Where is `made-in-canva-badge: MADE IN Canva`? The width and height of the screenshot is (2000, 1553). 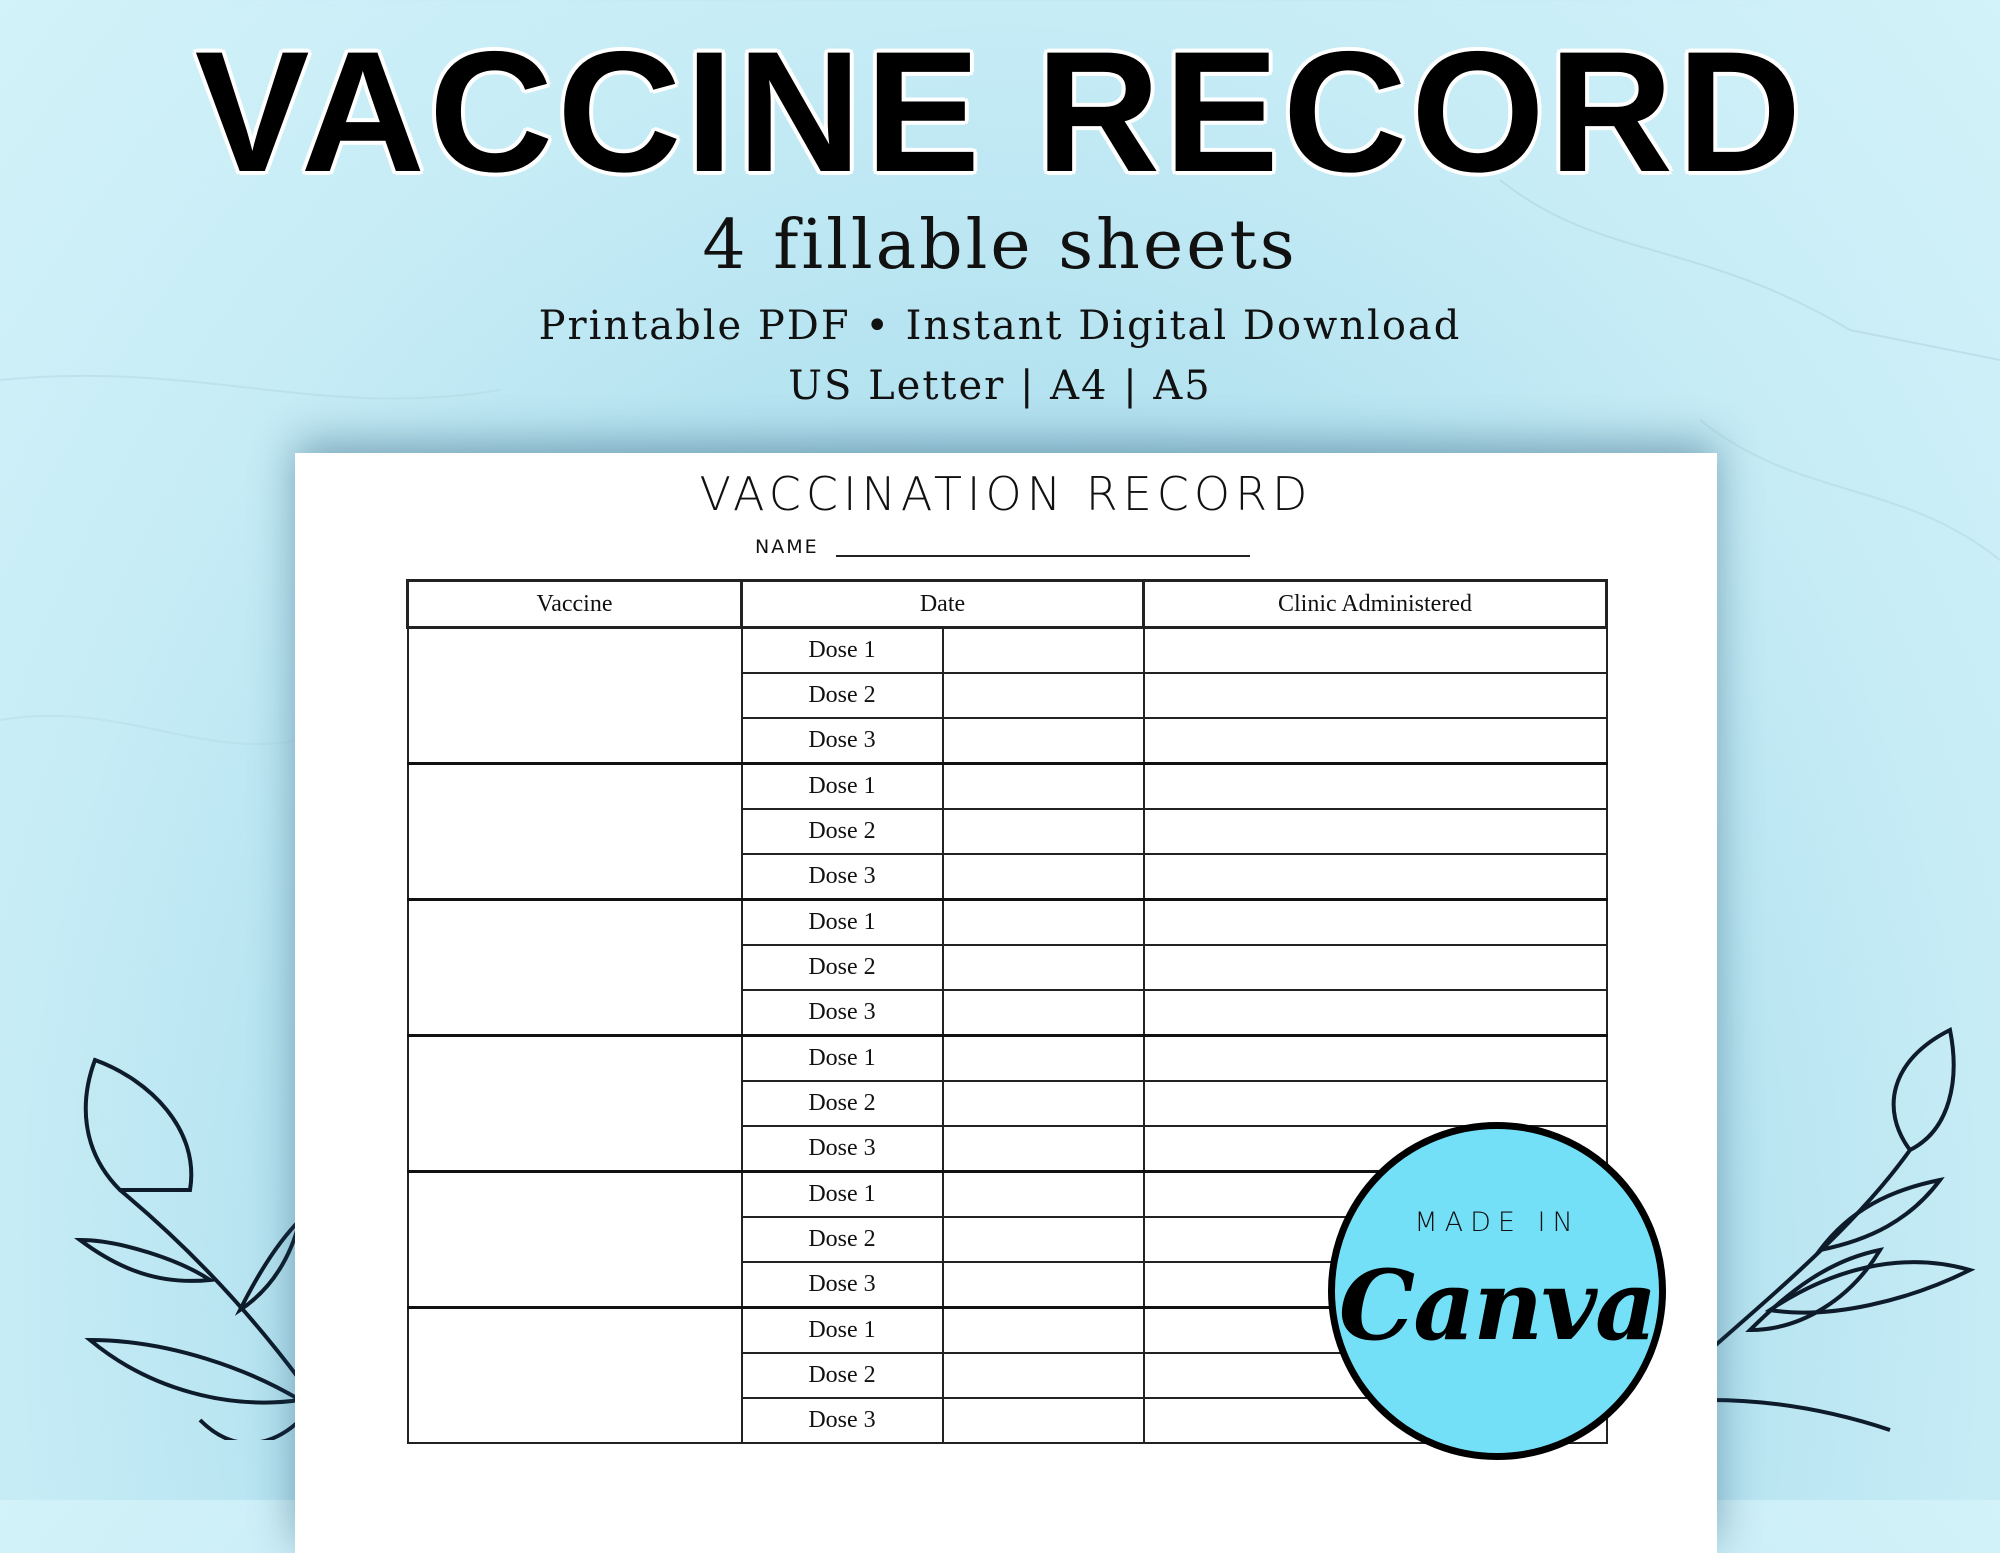
made-in-canva-badge: MADE IN Canva is located at coordinates (1497, 1291).